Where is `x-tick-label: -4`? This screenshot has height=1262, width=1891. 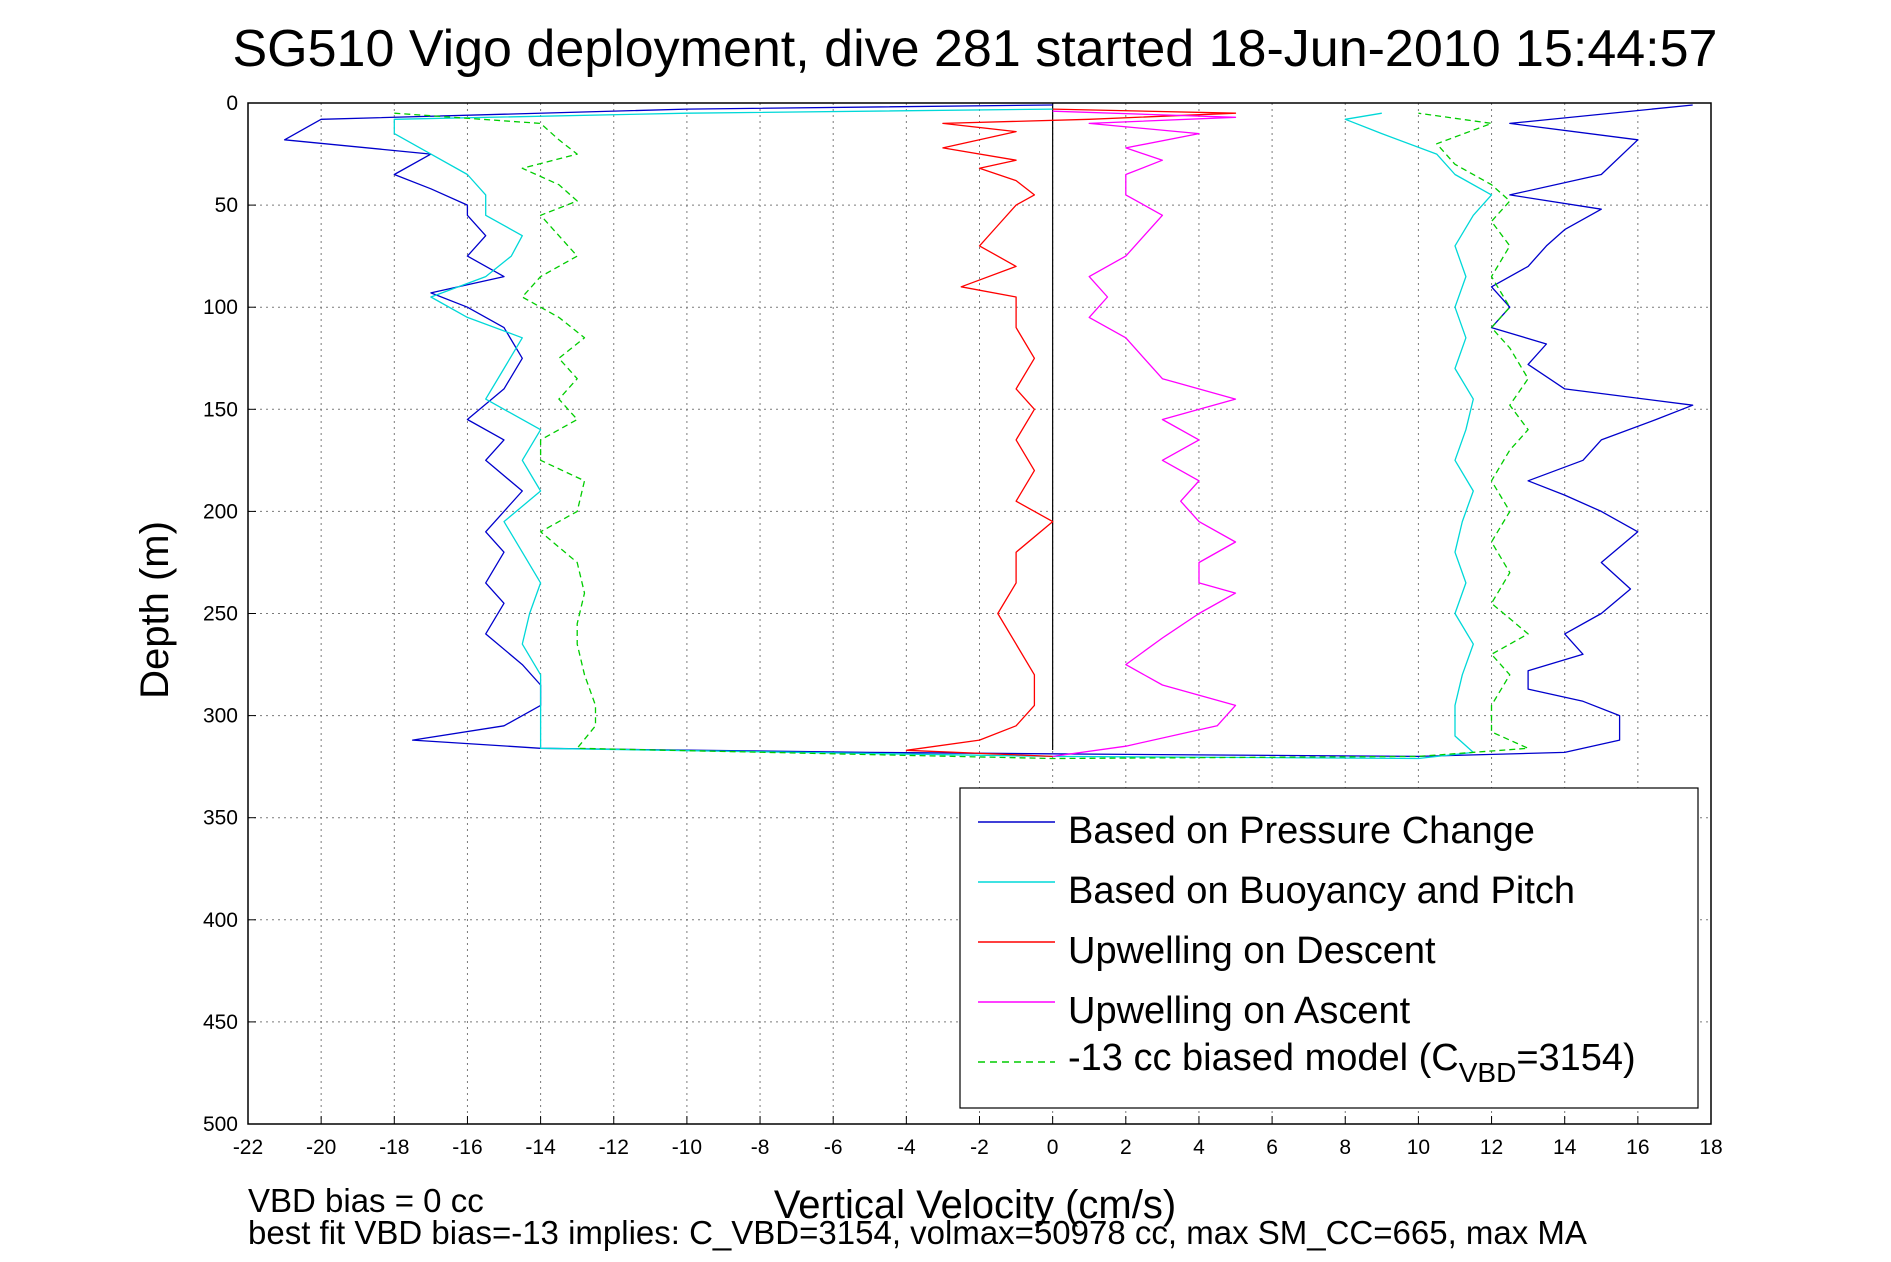 x-tick-label: -4 is located at coordinates (906, 1147).